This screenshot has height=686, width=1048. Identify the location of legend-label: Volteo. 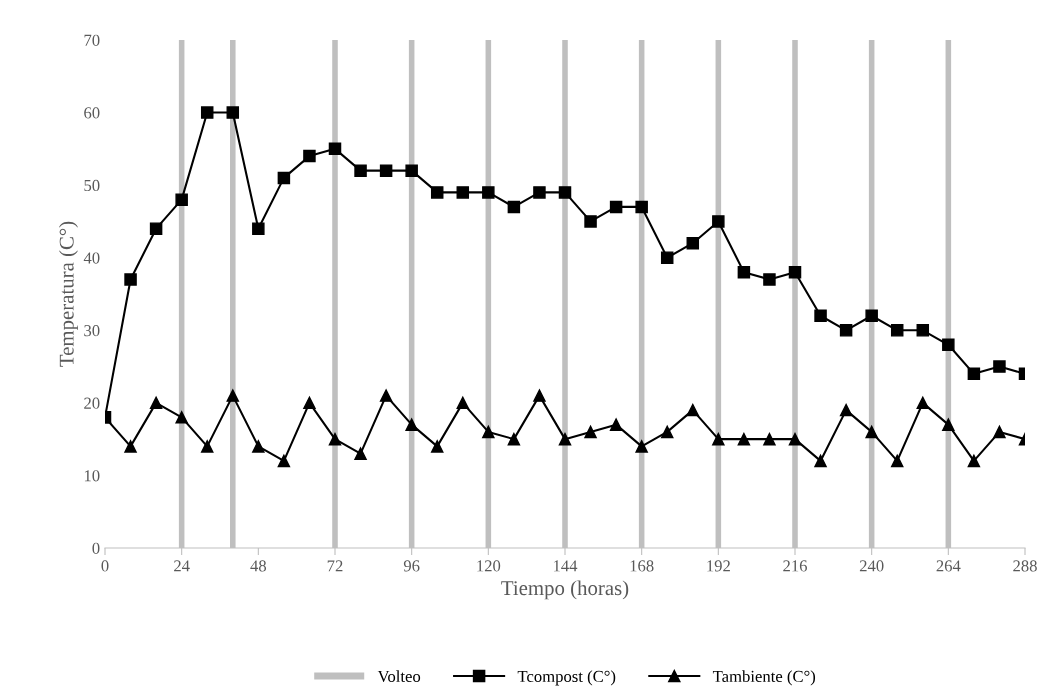
(399, 676).